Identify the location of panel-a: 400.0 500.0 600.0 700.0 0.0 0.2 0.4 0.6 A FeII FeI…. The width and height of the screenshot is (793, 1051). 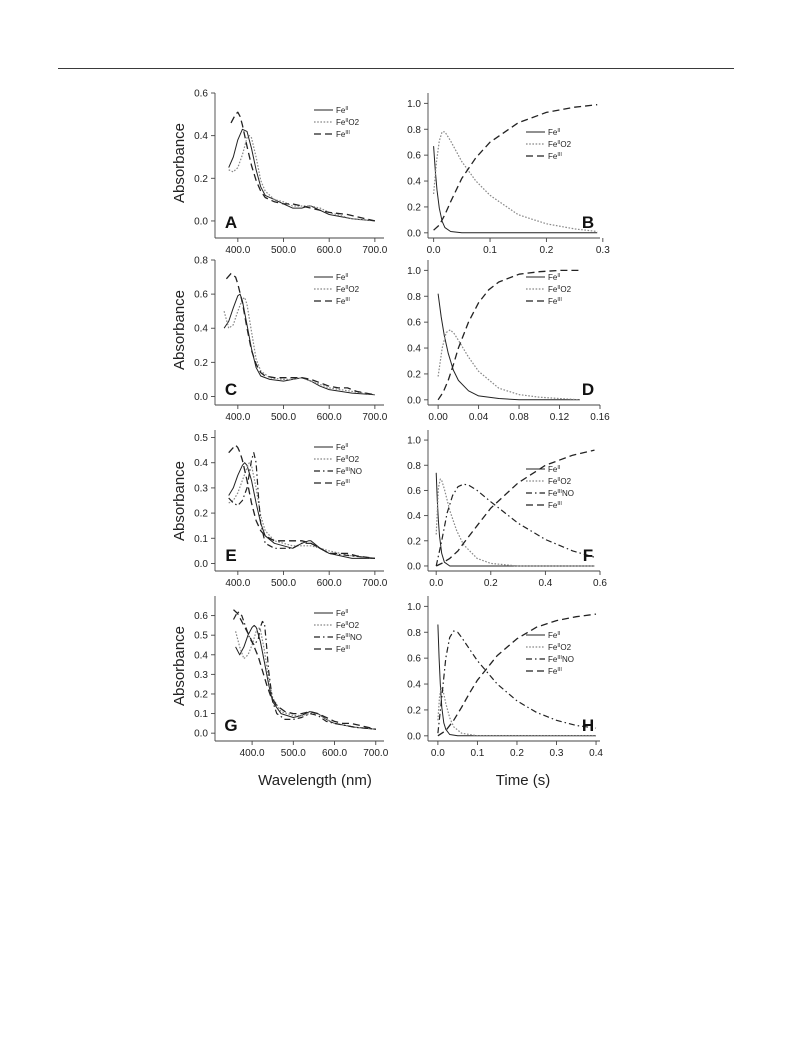
(291, 173).